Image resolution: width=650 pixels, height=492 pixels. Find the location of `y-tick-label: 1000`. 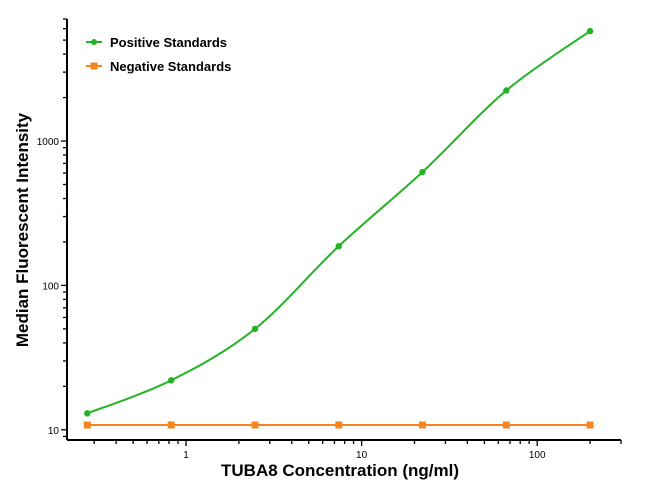

y-tick-label: 1000 is located at coordinates (48, 142).